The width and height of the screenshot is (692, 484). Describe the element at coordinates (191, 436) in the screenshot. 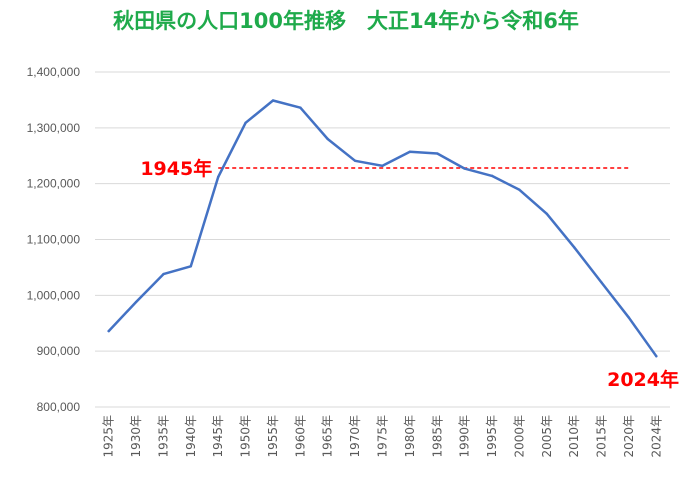

I see `x-tick-label: 1940年` at that location.